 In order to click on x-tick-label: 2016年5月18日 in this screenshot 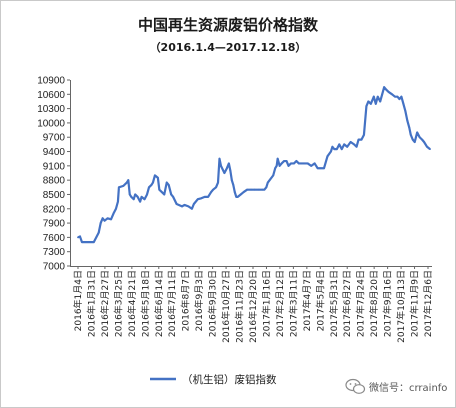, I will do `click(145, 303)`.